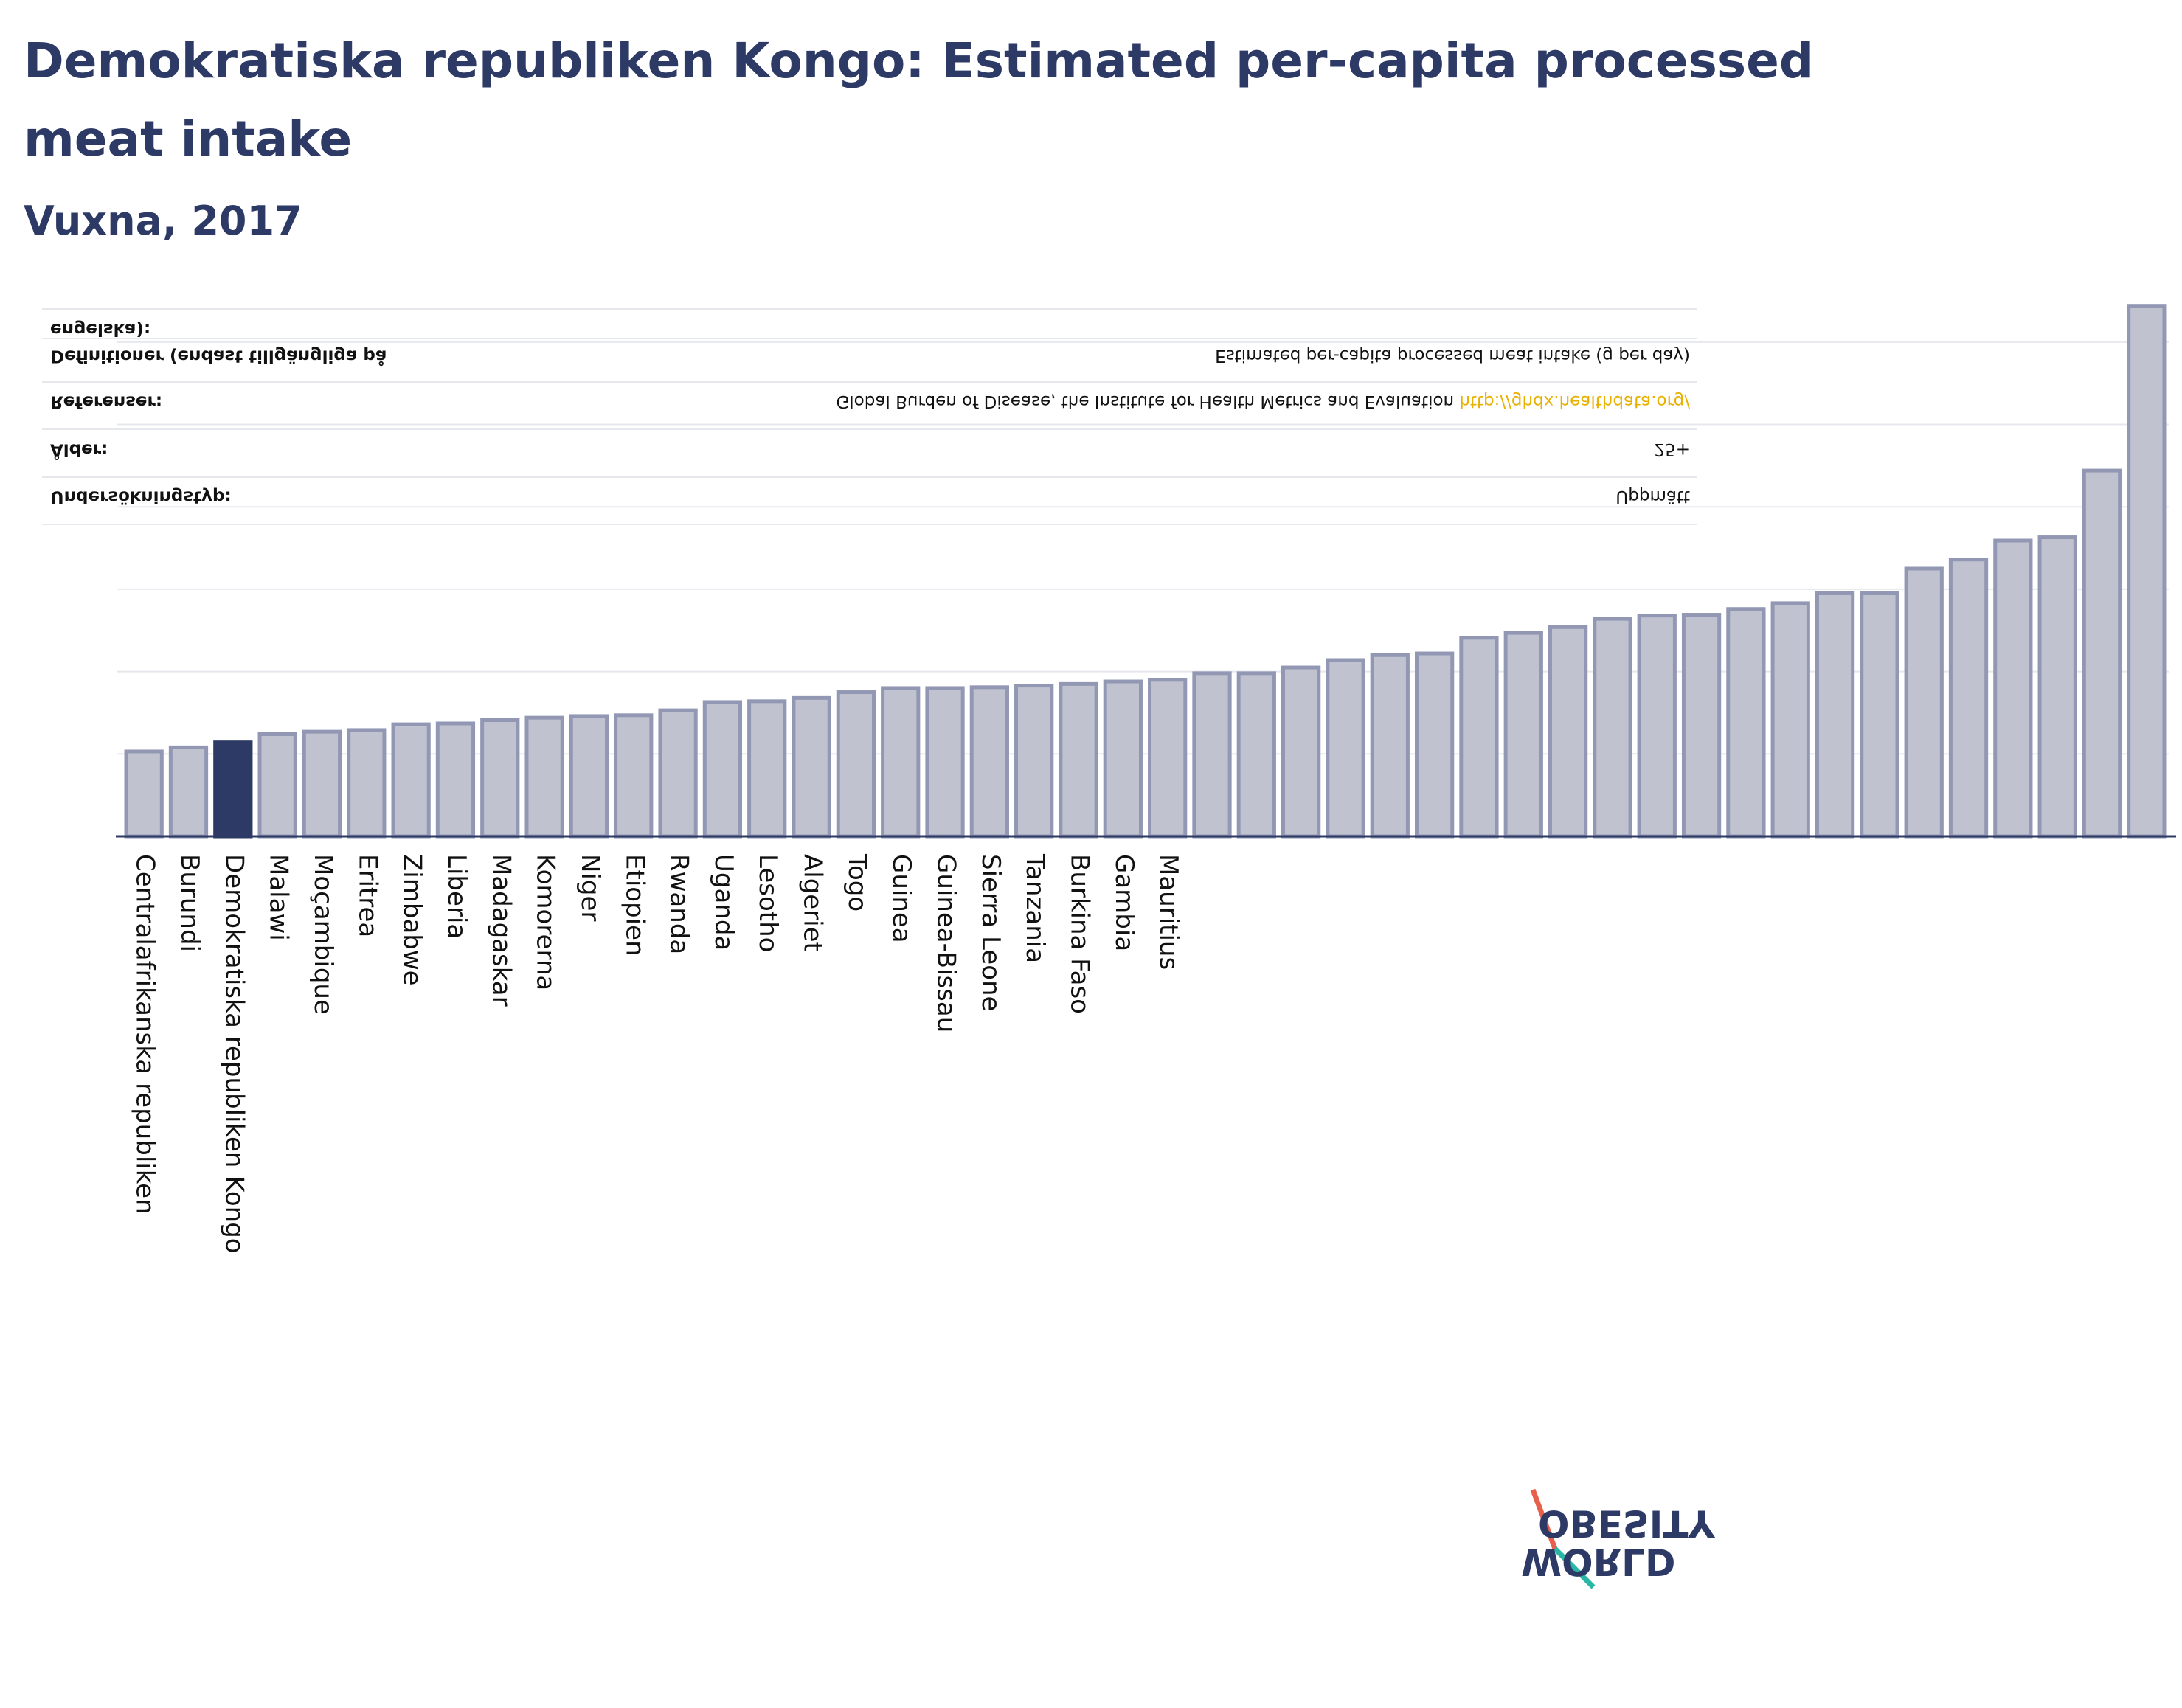 This screenshot has width=2182, height=1708. What do you see at coordinates (1168, 912) in the screenshot?
I see `x-tick-label: Mauritius` at bounding box center [1168, 912].